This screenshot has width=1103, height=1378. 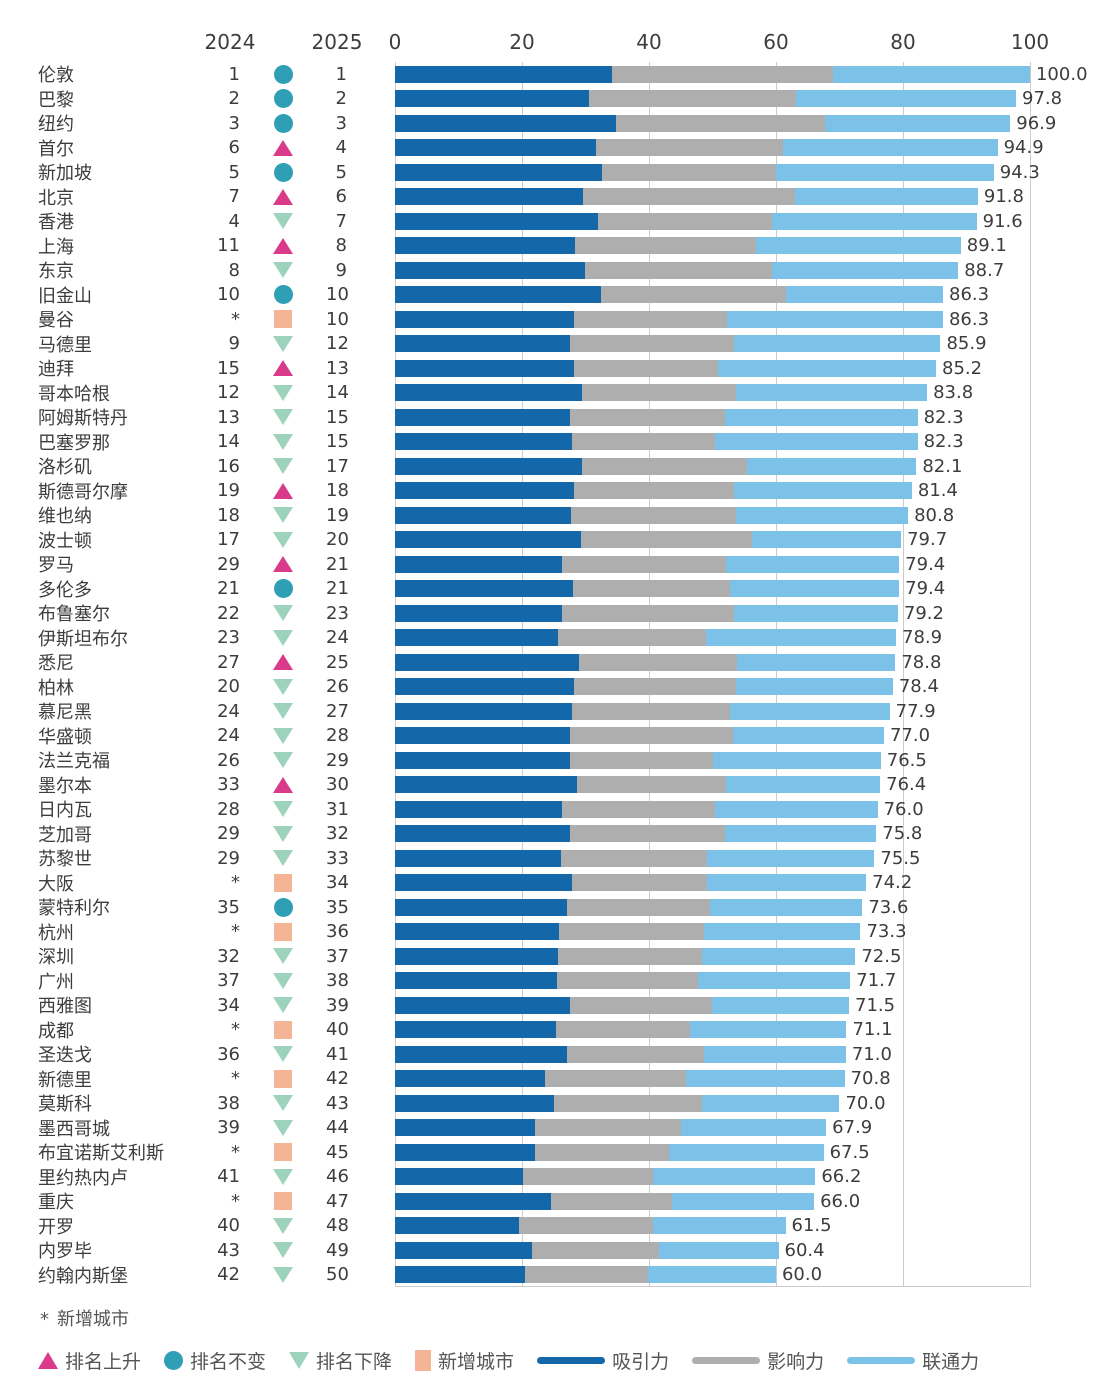 I want to click on legend-rank-up: 排名上升, so click(x=89, y=1360).